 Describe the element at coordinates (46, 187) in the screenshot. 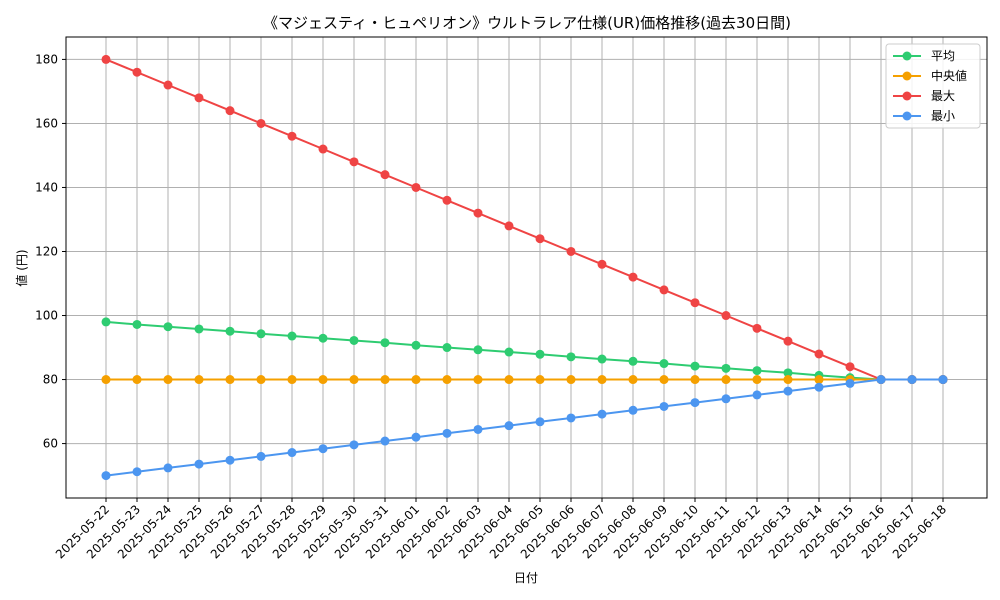

I see `y-tick-label: 140` at that location.